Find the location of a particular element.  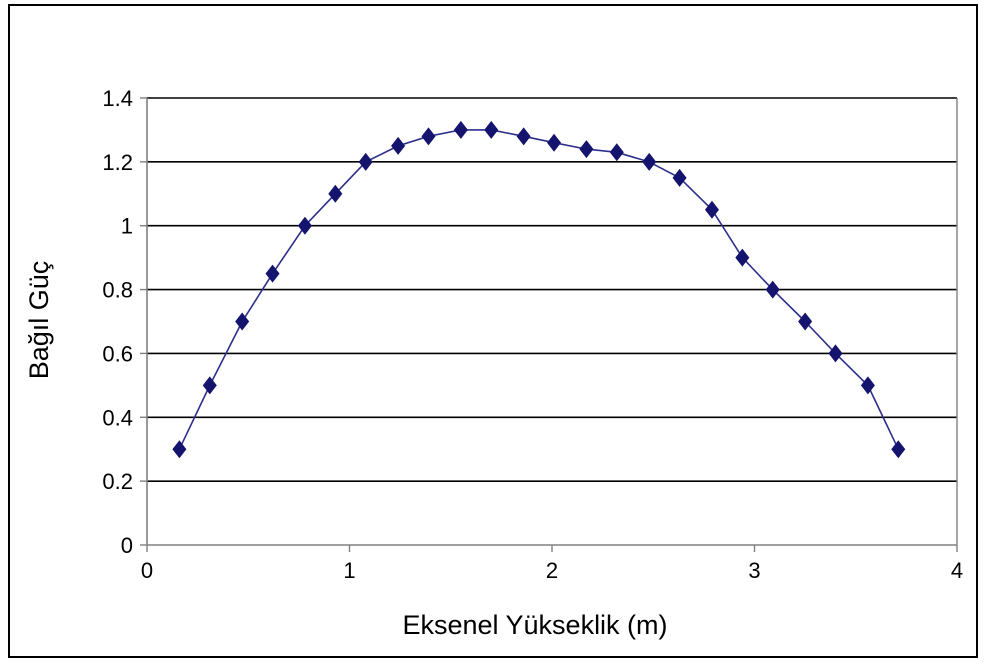

y-tick-label-4: 0.8 is located at coordinates (117, 290).